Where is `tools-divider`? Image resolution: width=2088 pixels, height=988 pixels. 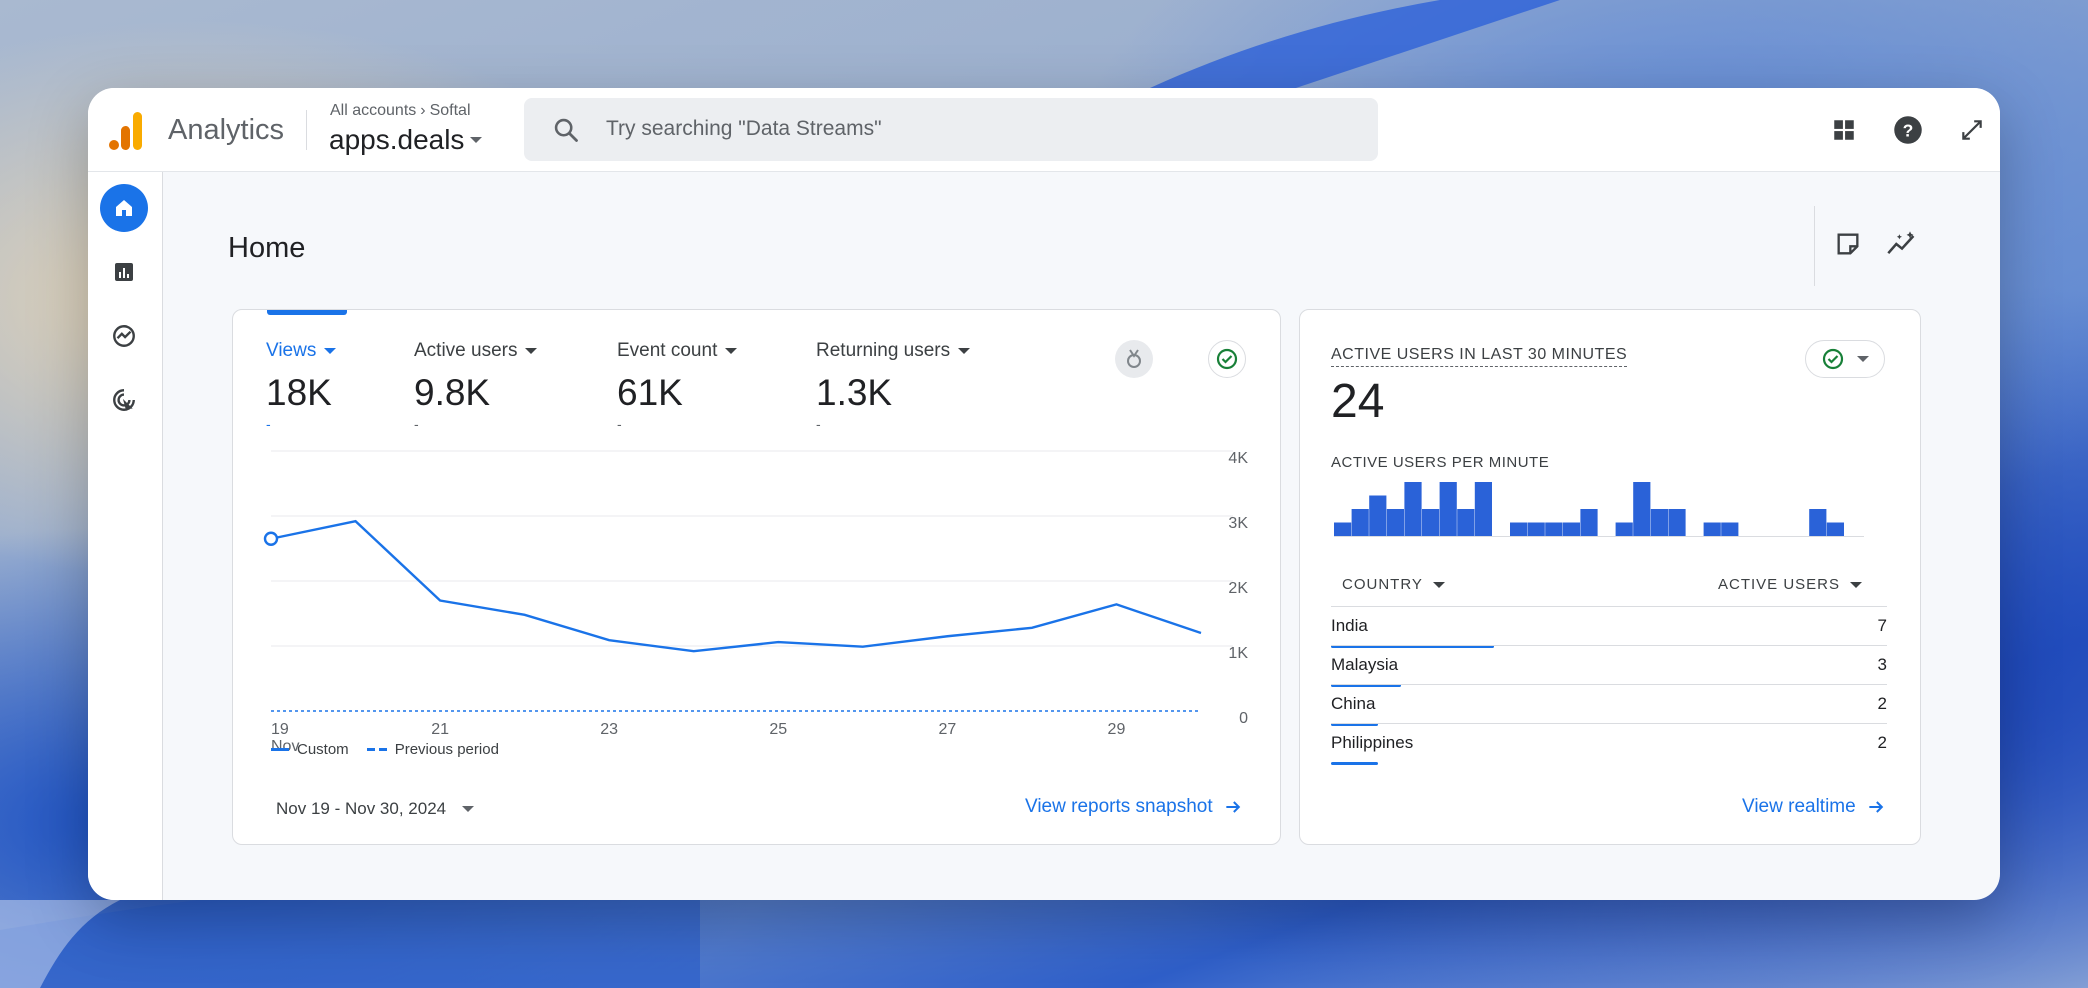
tools-divider is located at coordinates (1814, 246).